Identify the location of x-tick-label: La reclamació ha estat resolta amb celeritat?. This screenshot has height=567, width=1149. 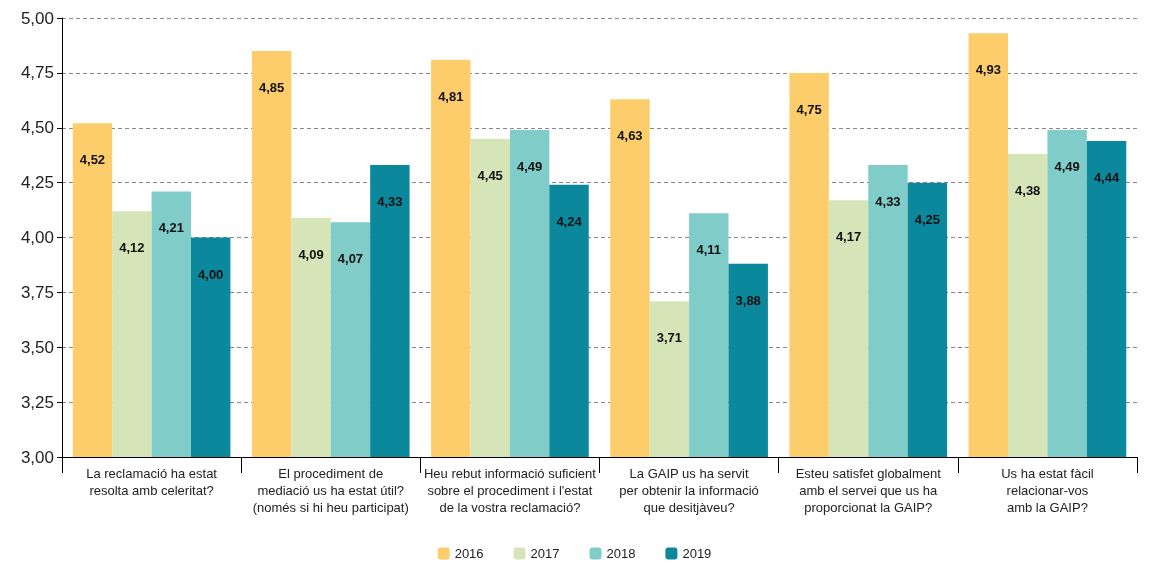
(152, 482).